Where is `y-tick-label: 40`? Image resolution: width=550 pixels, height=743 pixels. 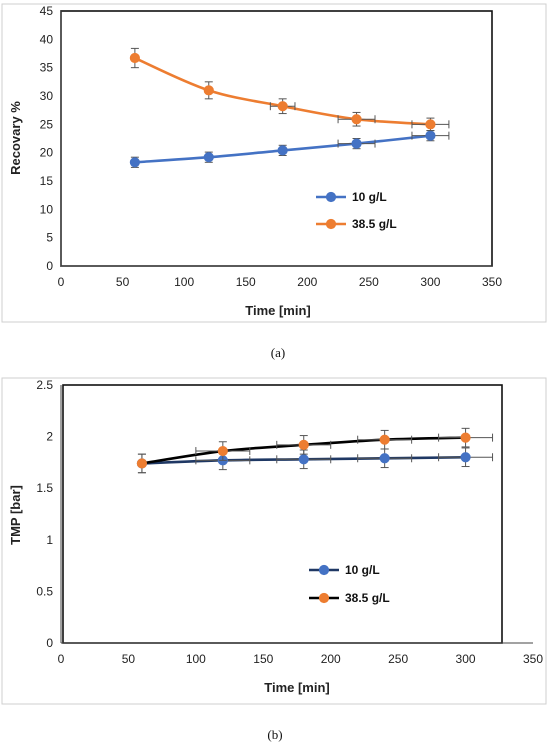
y-tick-label: 40 is located at coordinates (47, 39).